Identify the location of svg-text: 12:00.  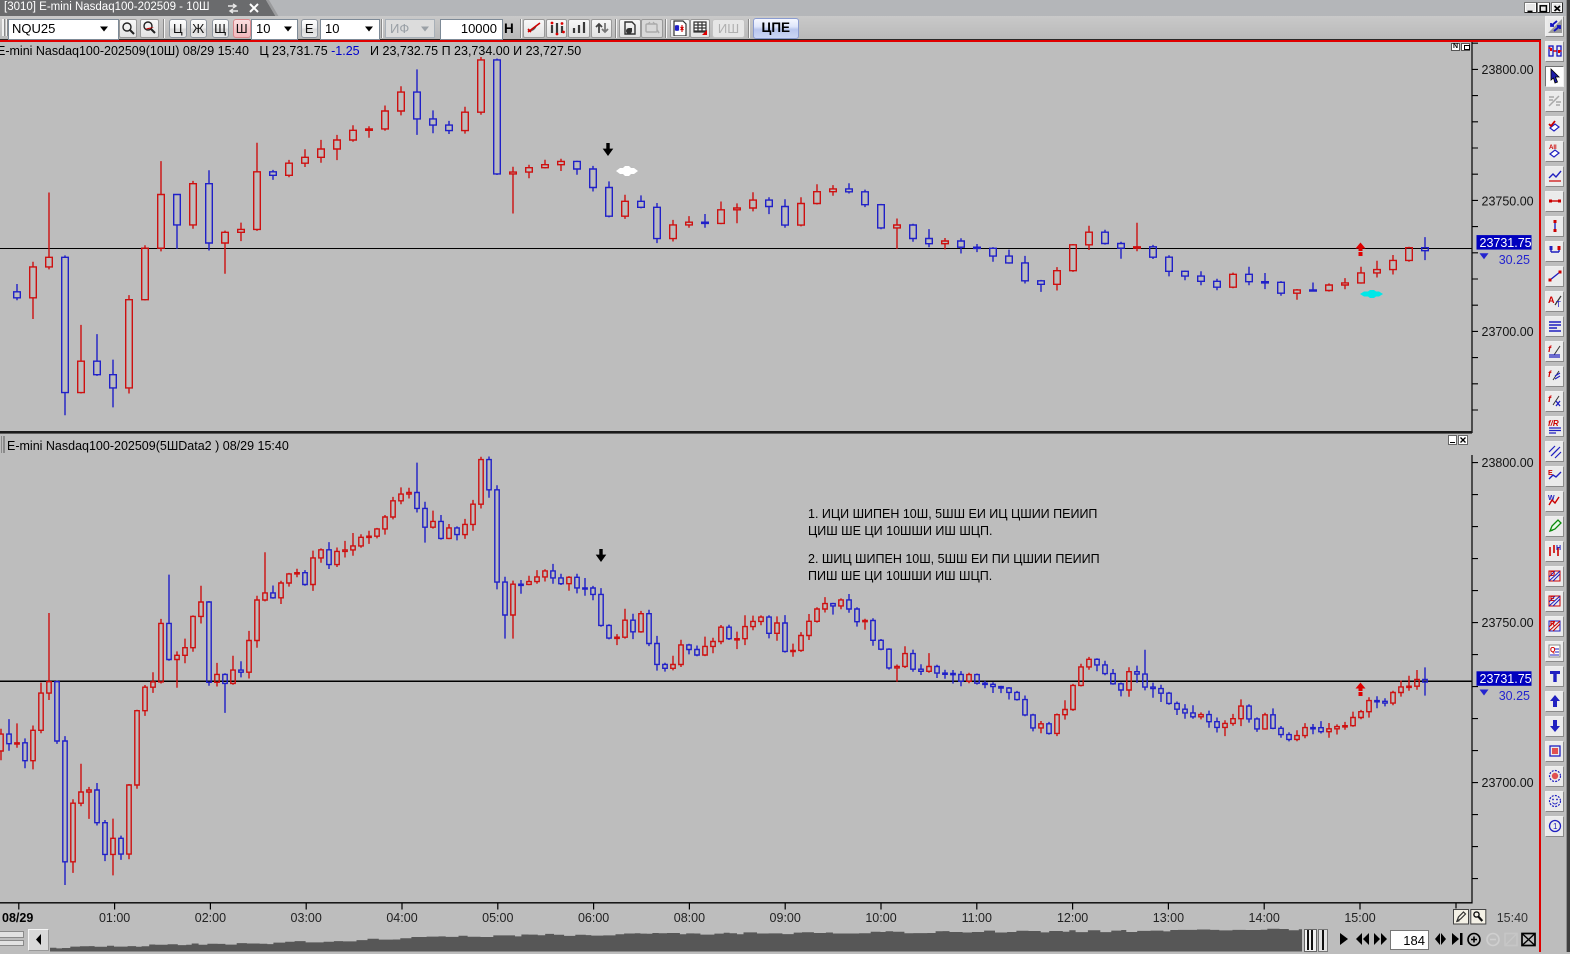
(1072, 918).